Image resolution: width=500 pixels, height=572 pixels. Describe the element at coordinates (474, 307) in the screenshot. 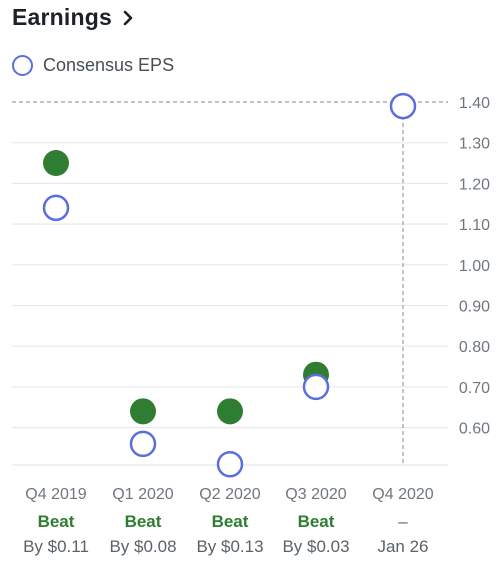

I see `y-tick-label: 0.90` at that location.